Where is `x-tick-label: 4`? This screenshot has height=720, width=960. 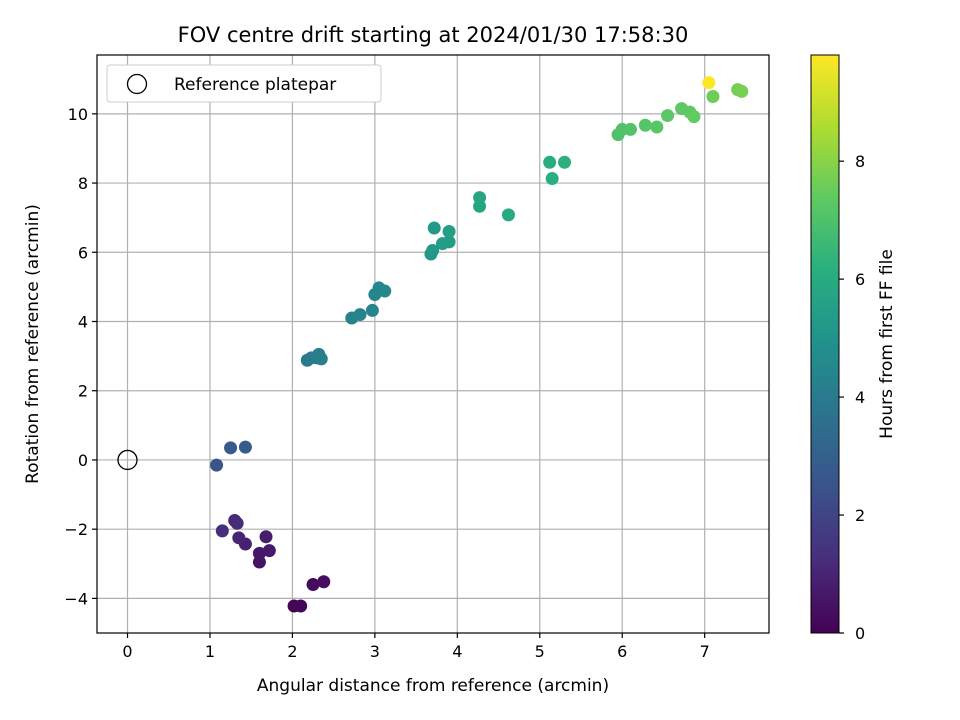 x-tick-label: 4 is located at coordinates (457, 651).